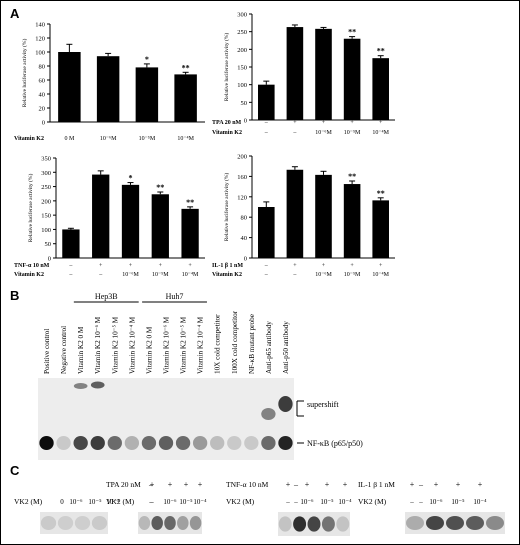  What do you see at coordinates (15, 295) in the screenshot?
I see `panel-b-letter: B` at bounding box center [15, 295].